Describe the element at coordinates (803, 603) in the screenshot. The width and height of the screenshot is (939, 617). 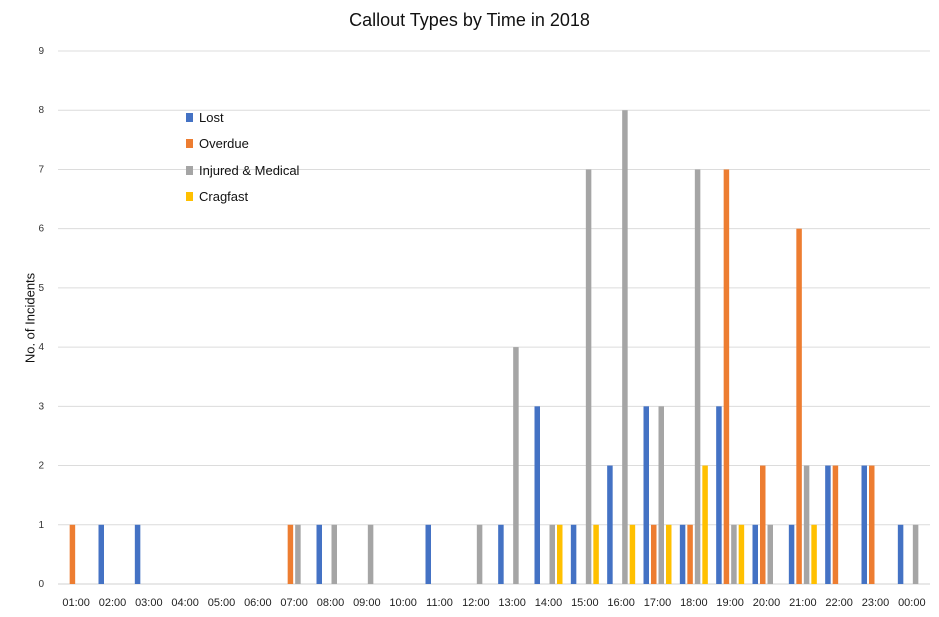
I see `x-tick-label: 21:00` at that location.